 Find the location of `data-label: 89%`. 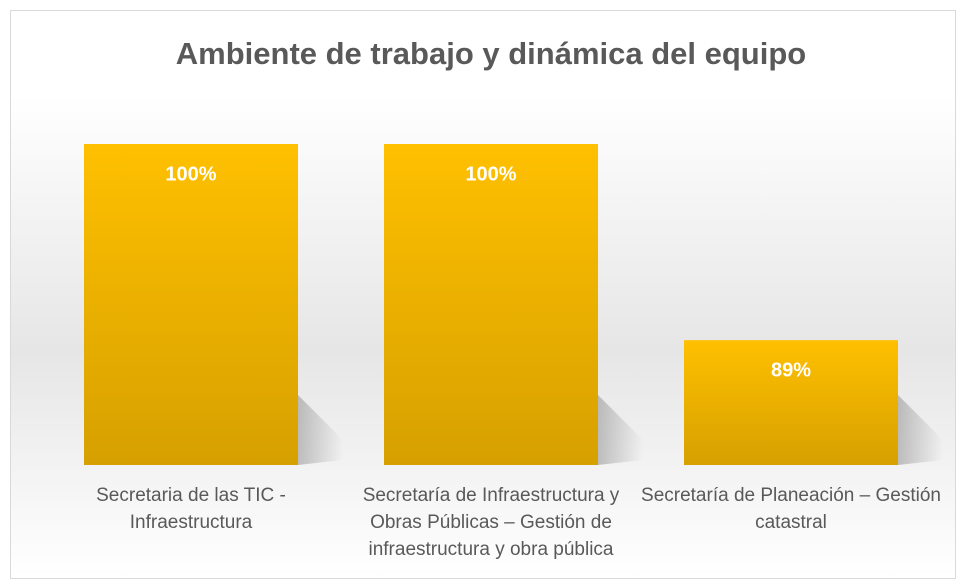

data-label: 89% is located at coordinates (791, 370).